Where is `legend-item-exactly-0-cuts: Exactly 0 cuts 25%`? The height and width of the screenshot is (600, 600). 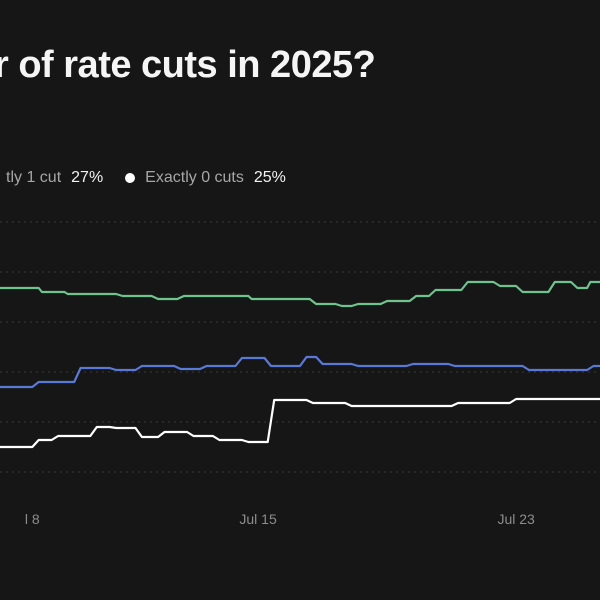
legend-item-exactly-0-cuts: Exactly 0 cuts 25% is located at coordinates (205, 178).